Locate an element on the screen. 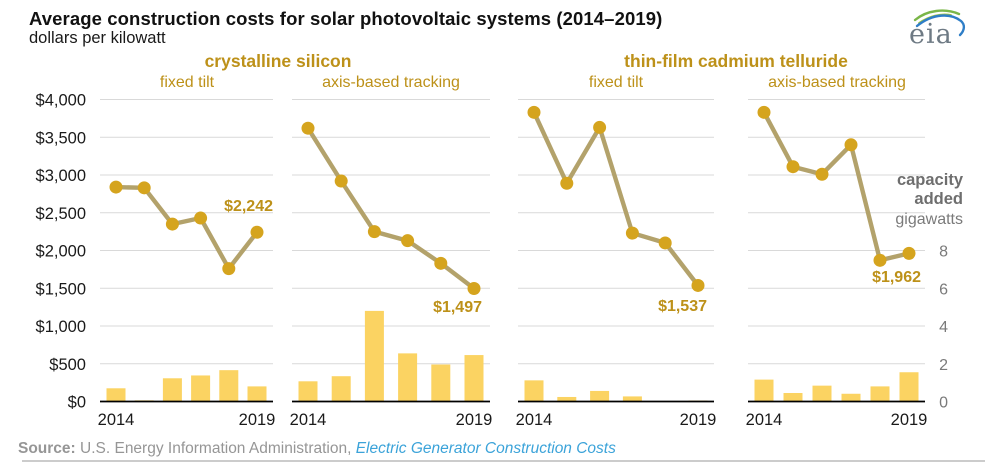 This screenshot has height=468, width=1000. eia-logo-text: eia is located at coordinates (931, 34).